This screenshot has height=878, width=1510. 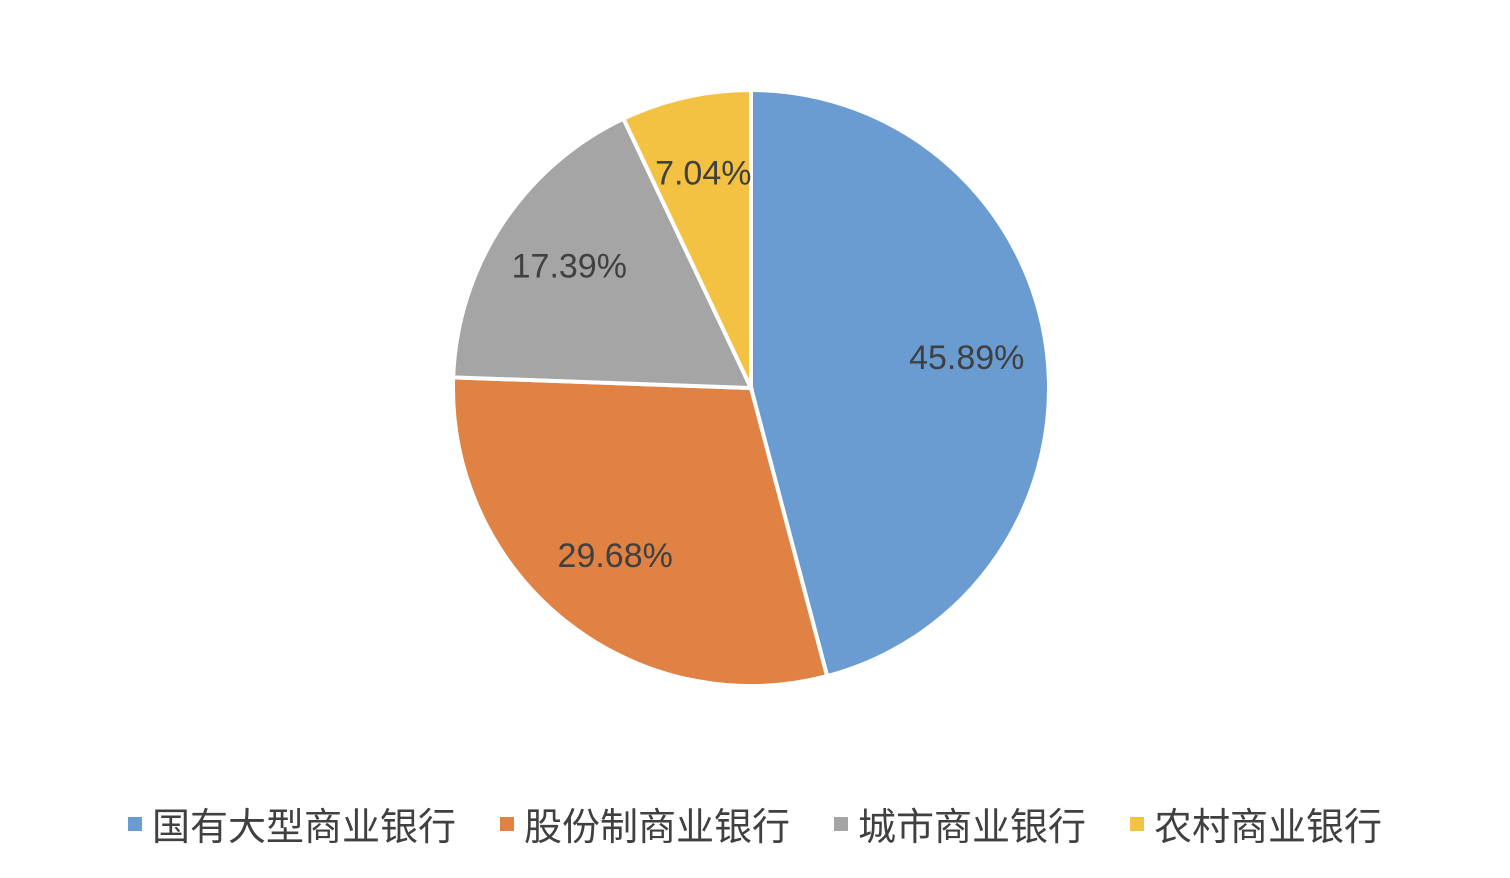 What do you see at coordinates (656, 828) in the screenshot?
I see `legend-label: 股份制商业银行` at bounding box center [656, 828].